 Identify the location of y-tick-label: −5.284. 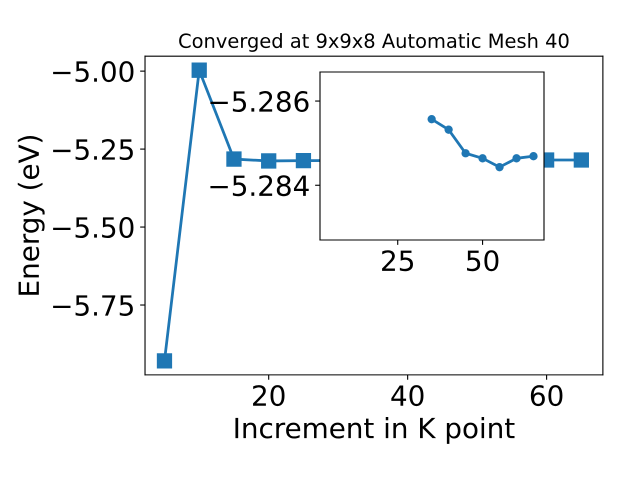
(259, 185).